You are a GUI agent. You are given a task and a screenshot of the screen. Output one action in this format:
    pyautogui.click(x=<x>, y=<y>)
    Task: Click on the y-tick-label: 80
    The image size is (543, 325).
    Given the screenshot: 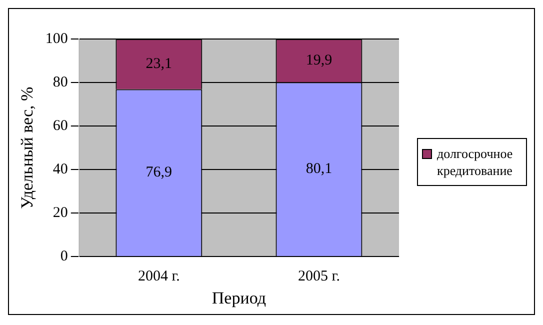 What is the action you would take?
    pyautogui.click(x=60, y=82)
    